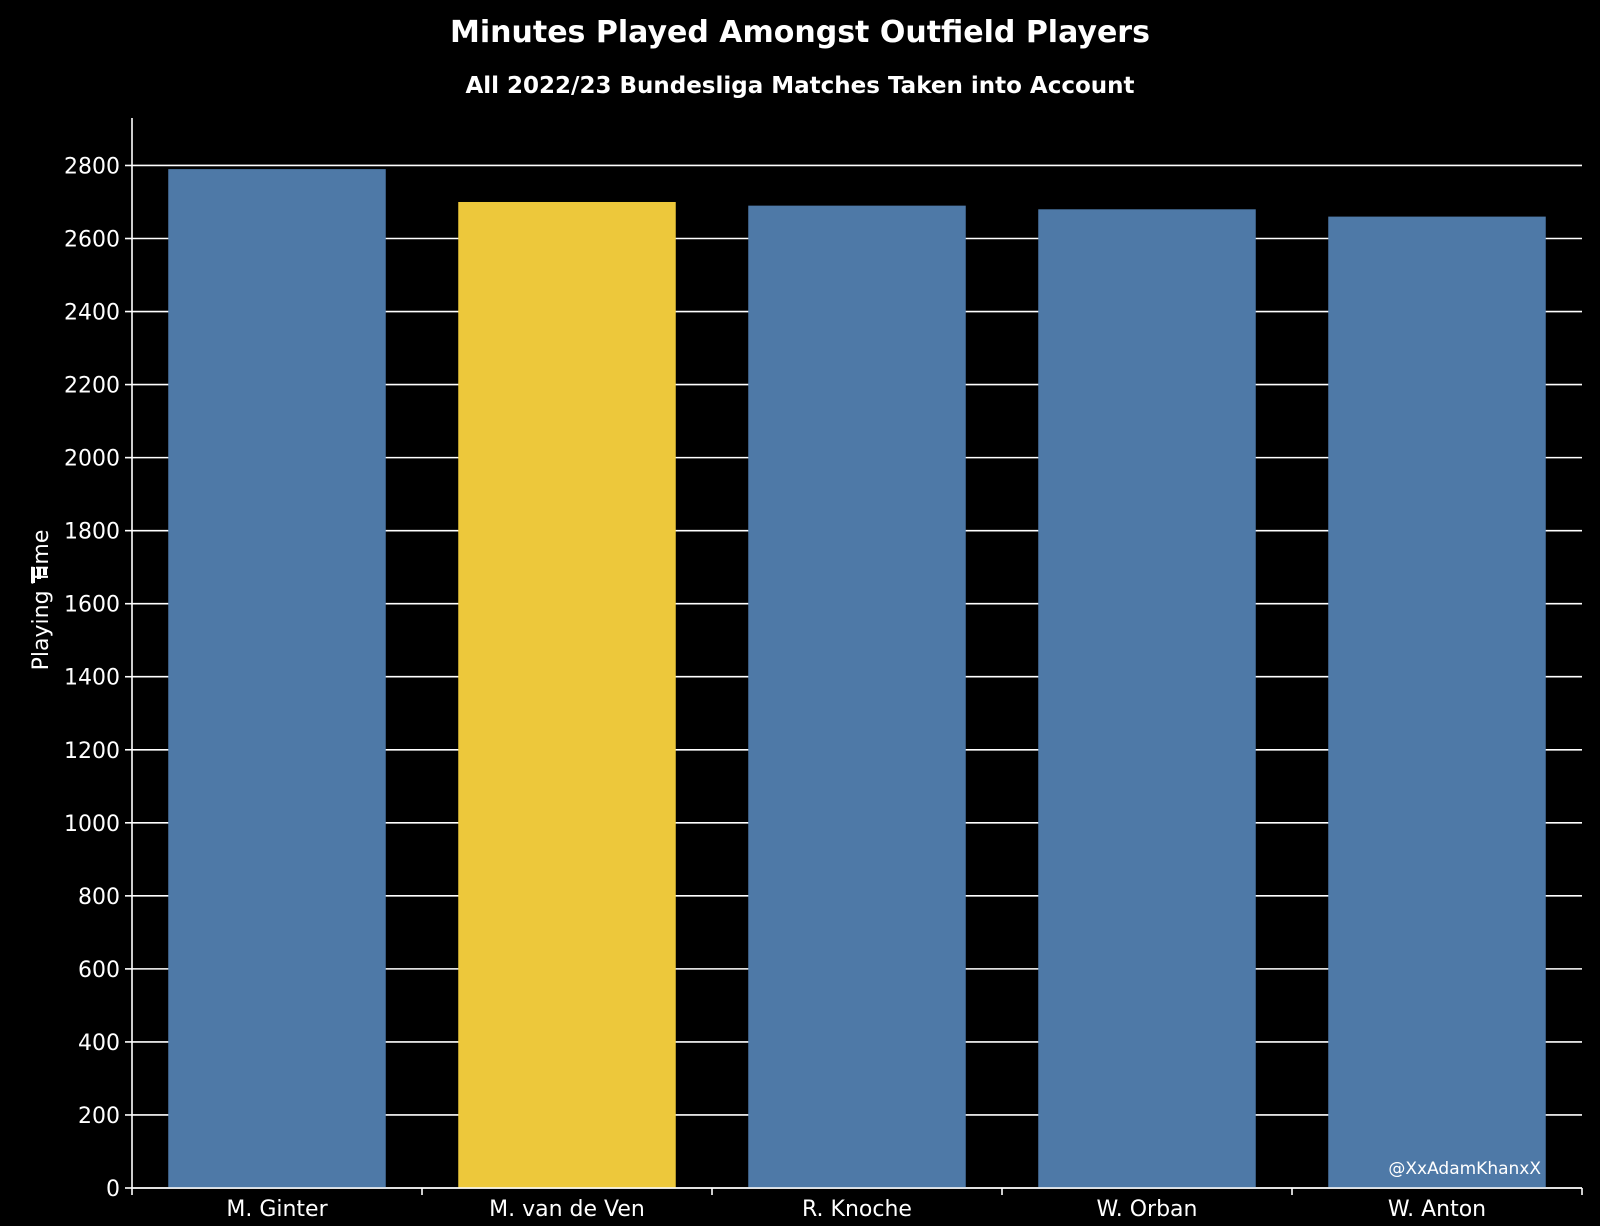  What do you see at coordinates (567, 695) in the screenshot?
I see `bar-m-van-de-ven` at bounding box center [567, 695].